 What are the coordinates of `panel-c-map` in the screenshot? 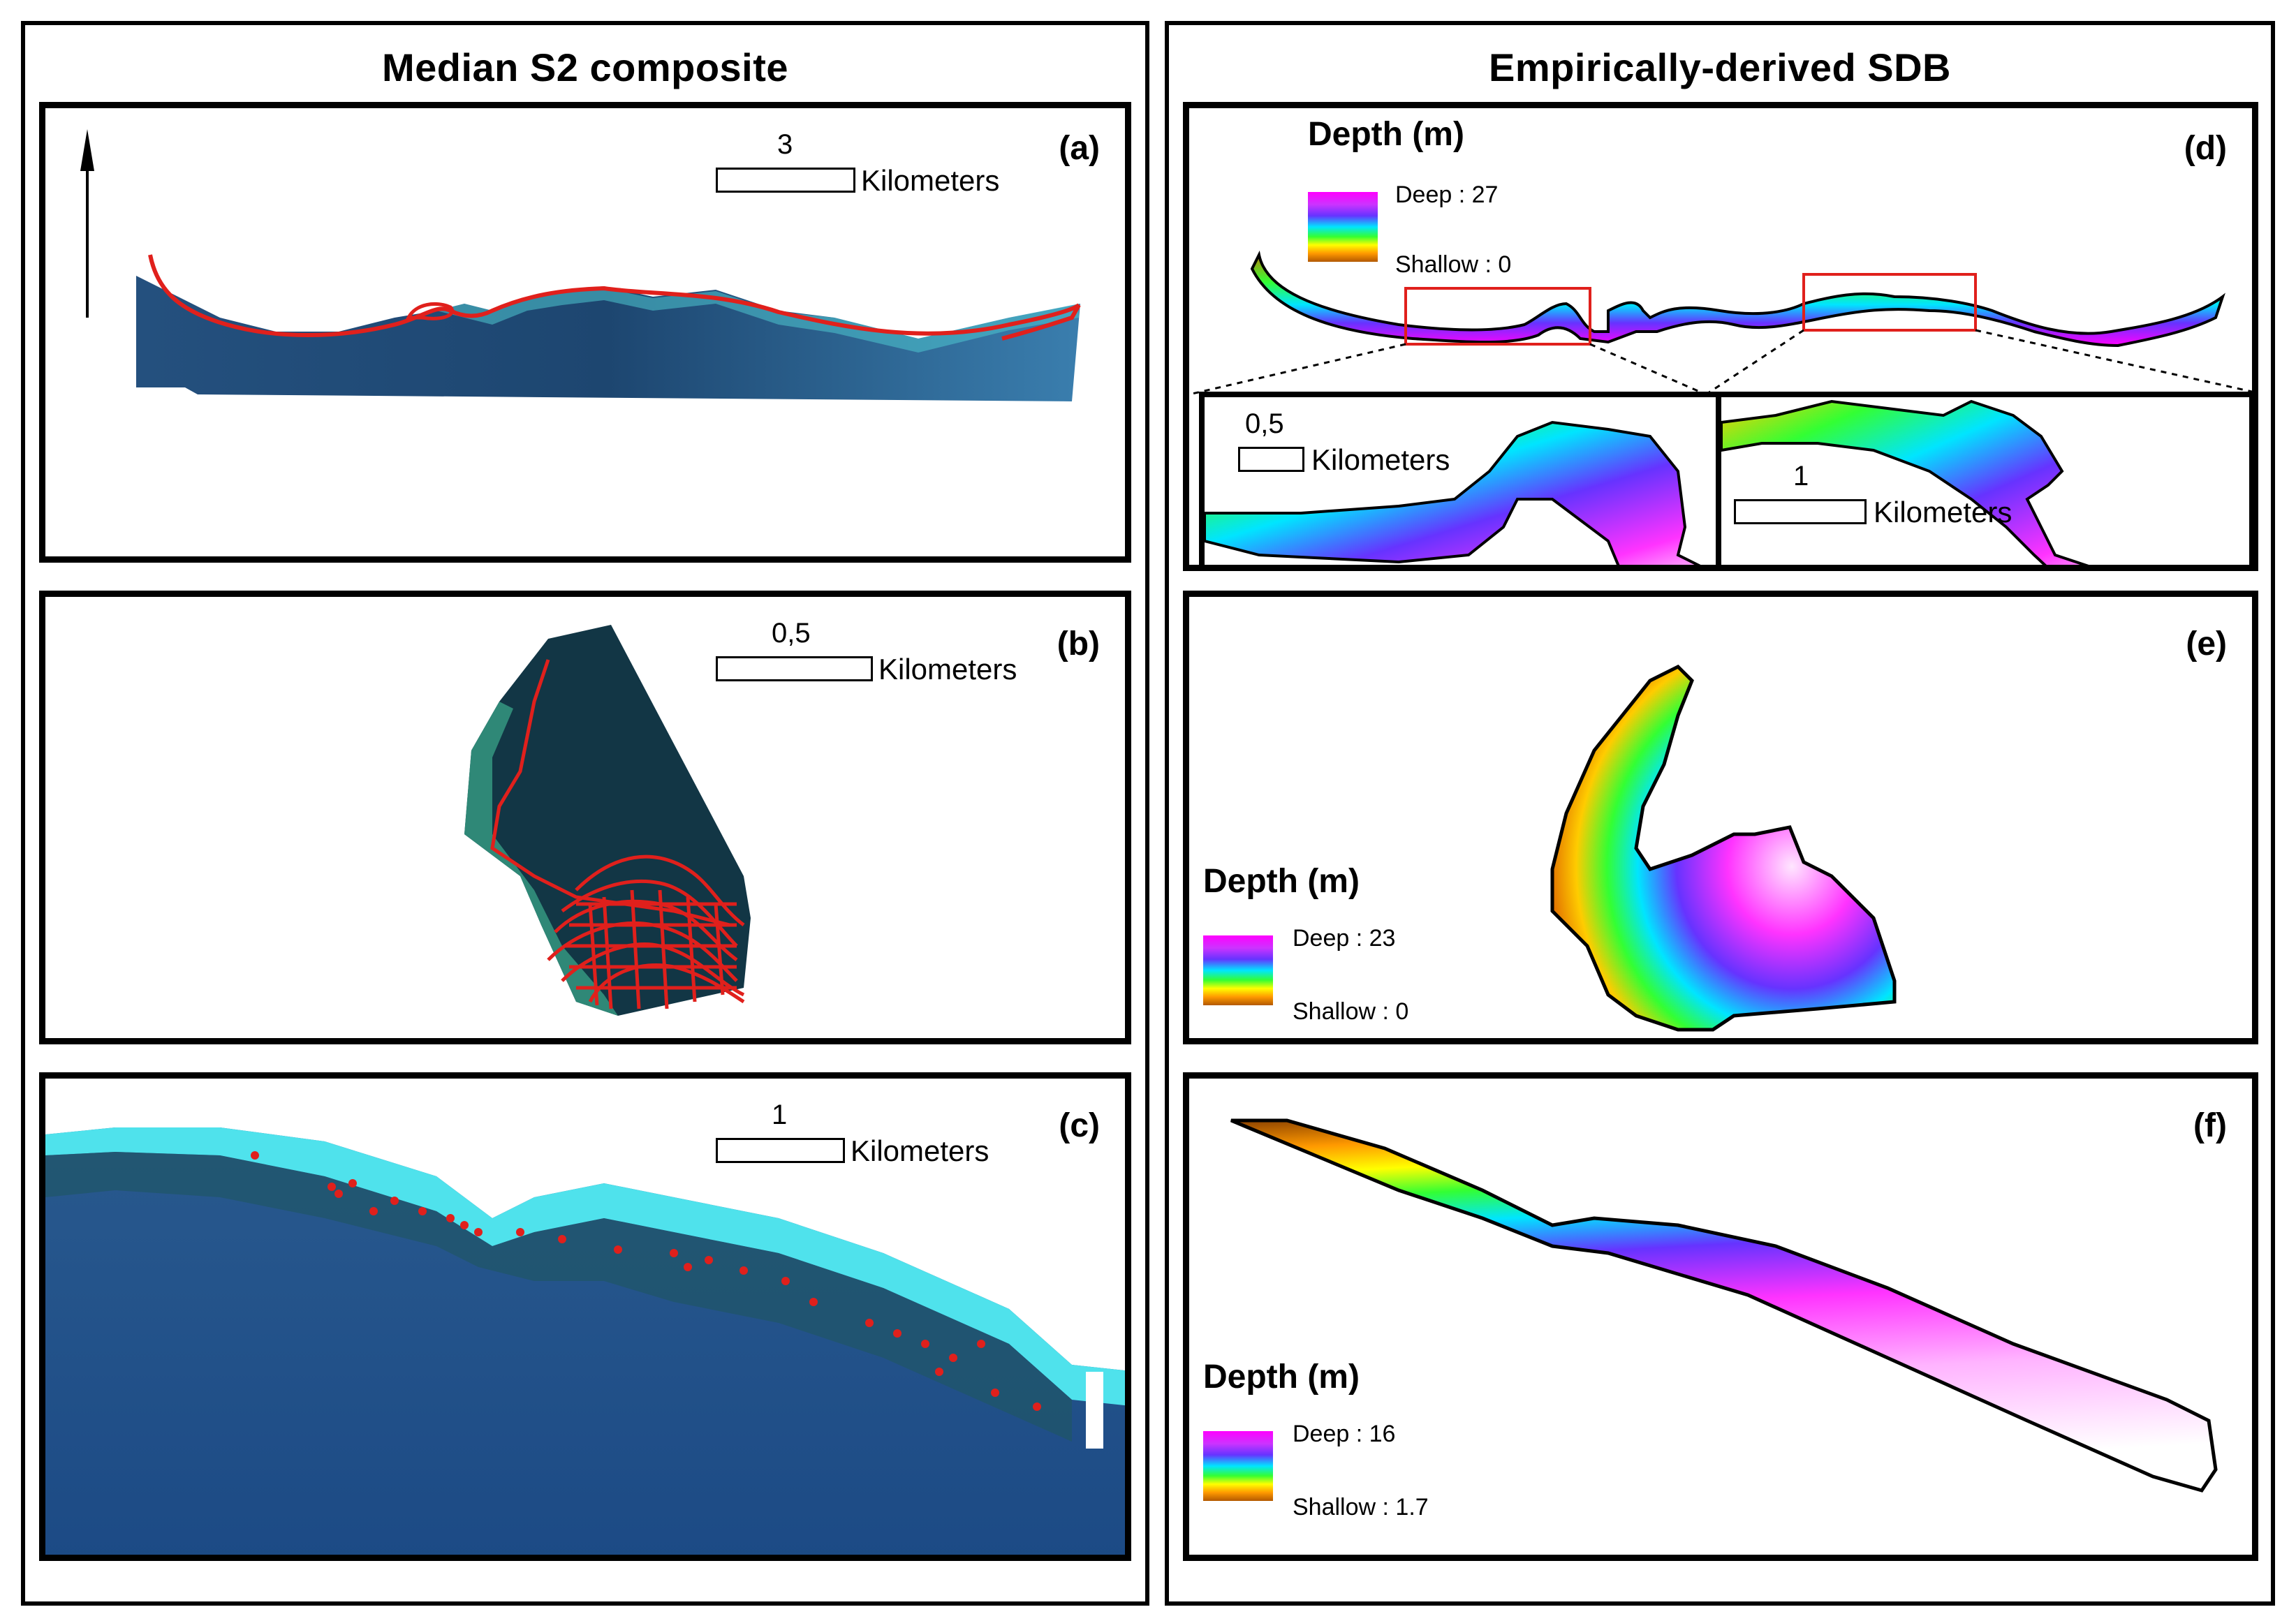 It's located at (585, 1317).